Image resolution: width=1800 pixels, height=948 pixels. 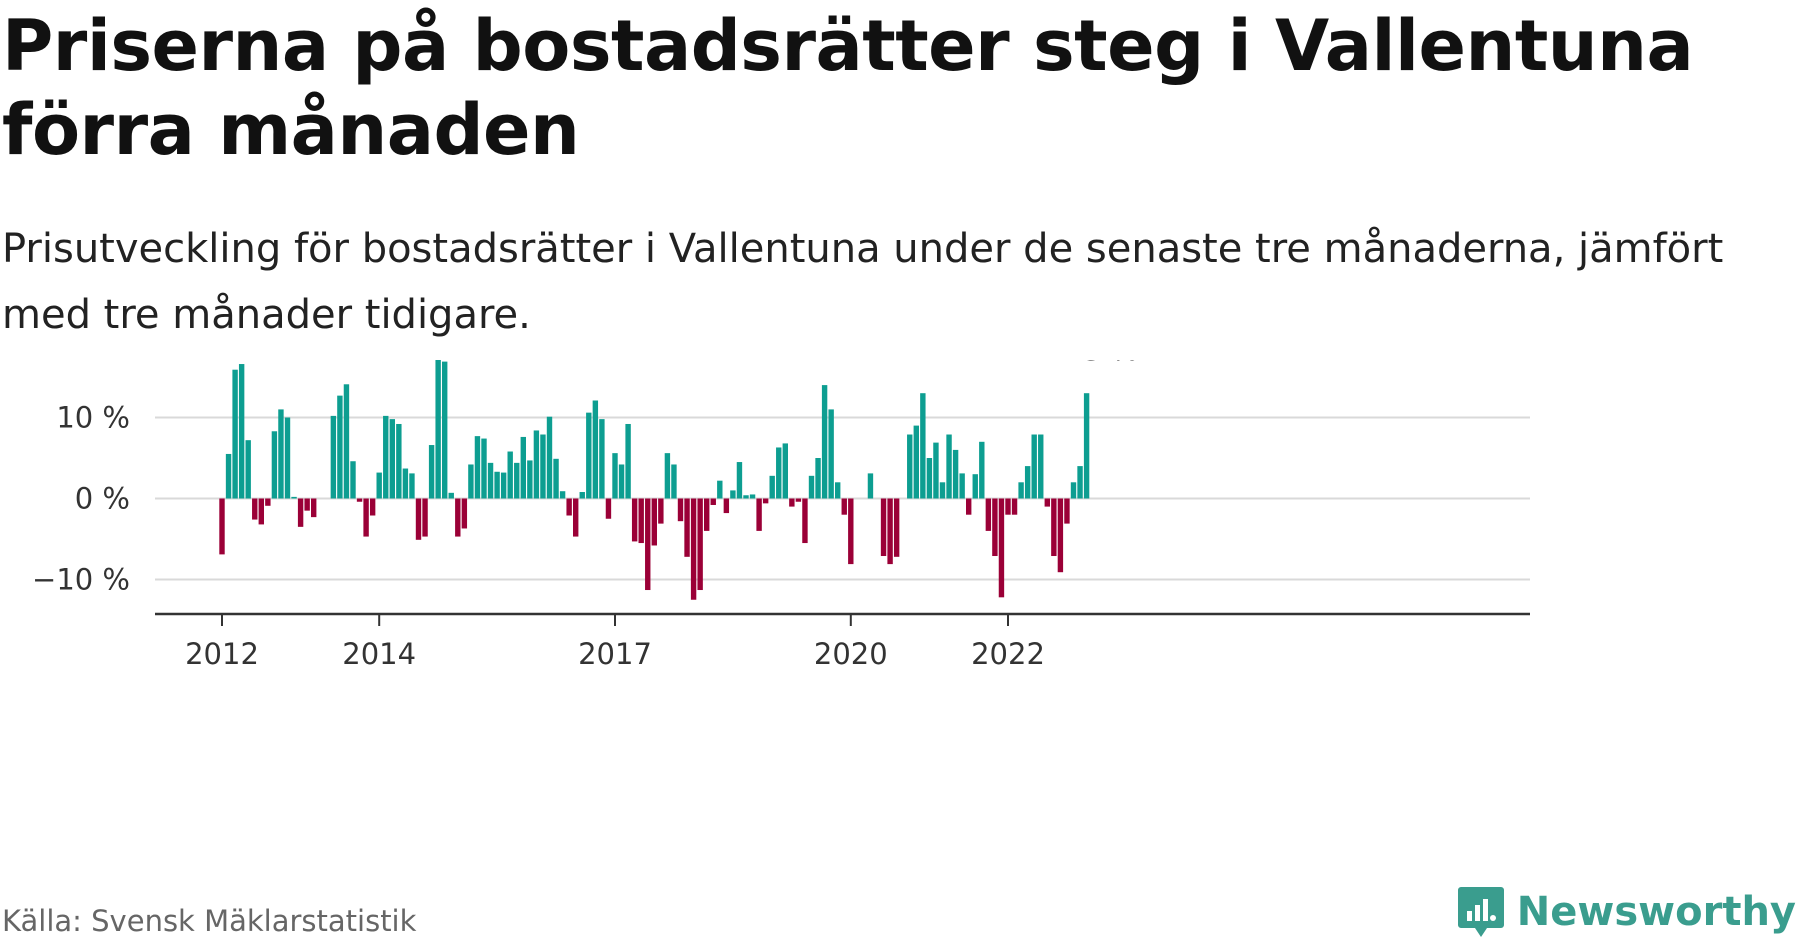 What do you see at coordinates (842, 619) in the screenshot?
I see `axes` at bounding box center [842, 619].